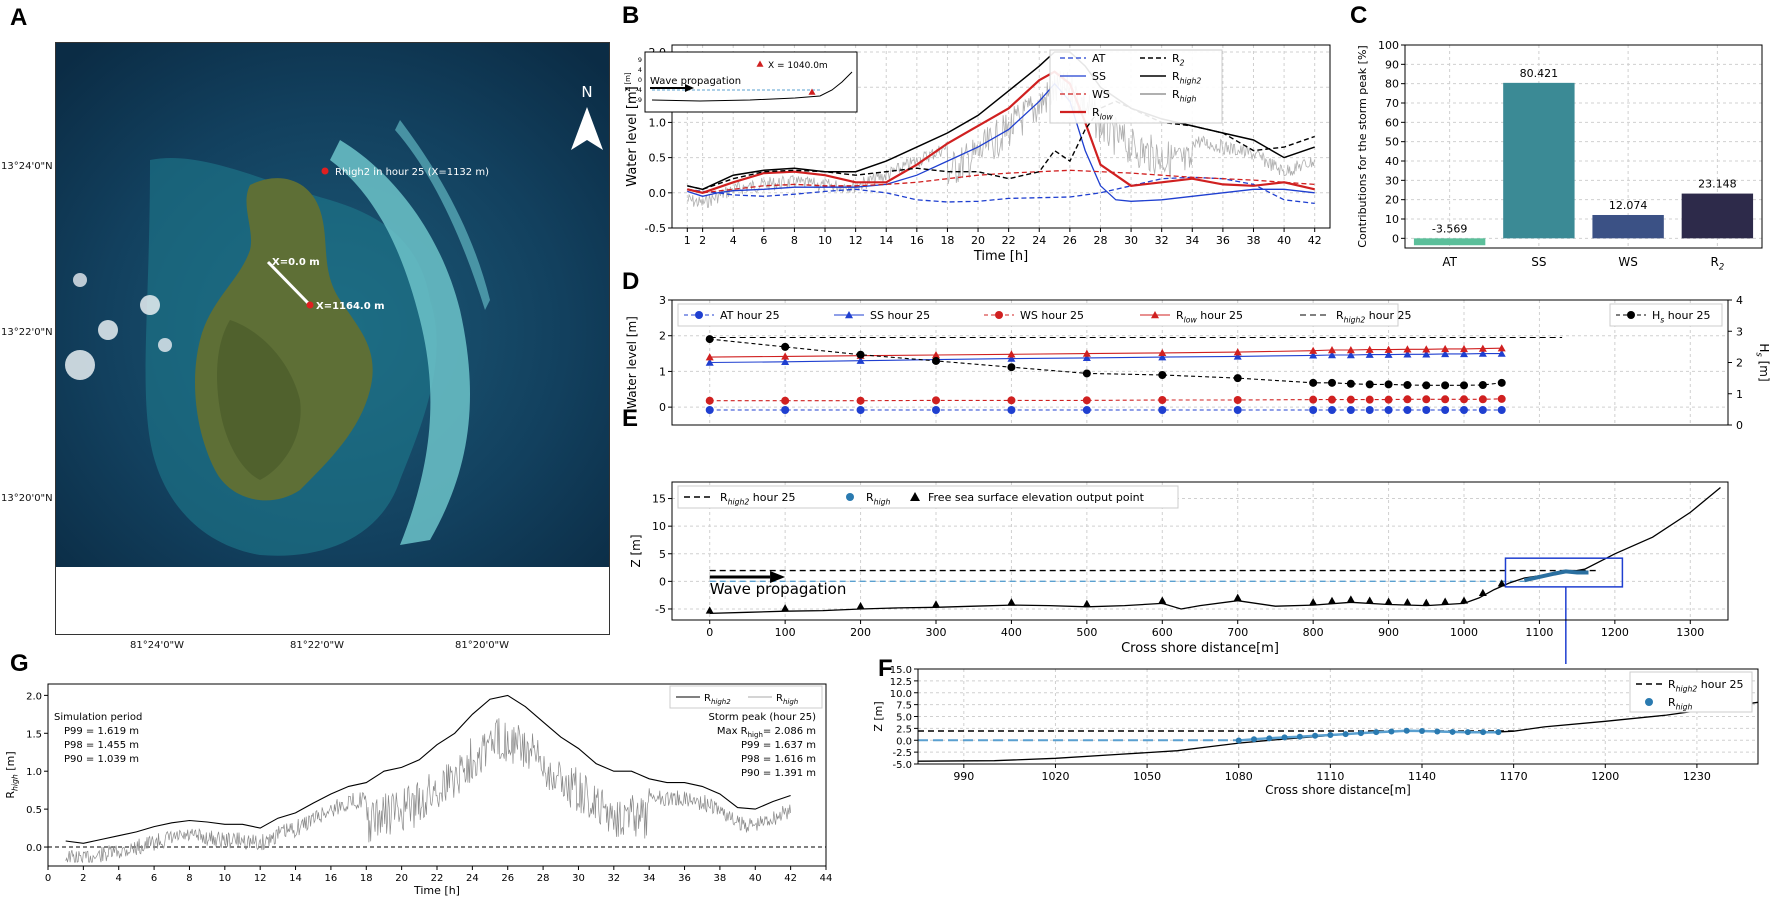  Describe the element at coordinates (366, 878) in the screenshot. I see `g-xtick-label: 18` at that location.